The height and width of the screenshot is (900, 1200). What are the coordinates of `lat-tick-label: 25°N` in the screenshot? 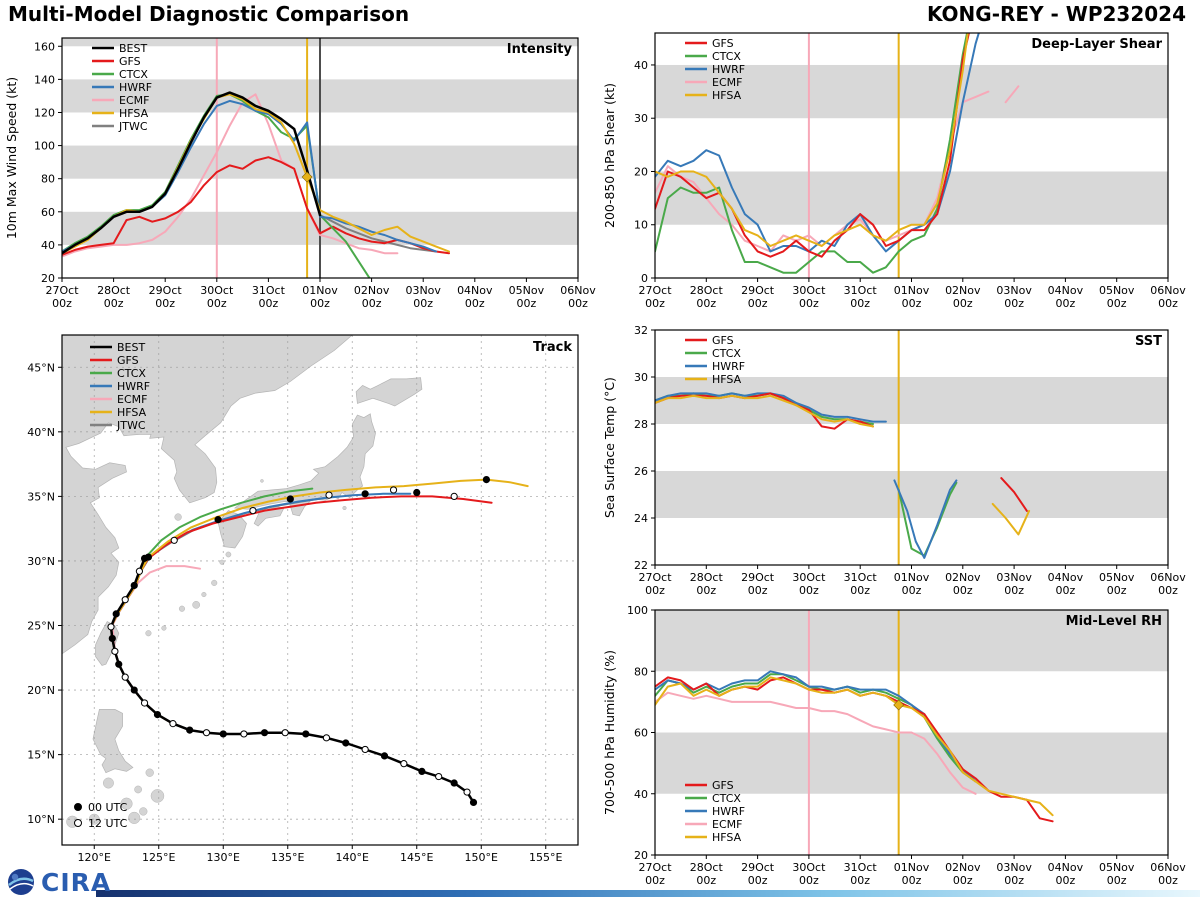 It's located at (41, 626).